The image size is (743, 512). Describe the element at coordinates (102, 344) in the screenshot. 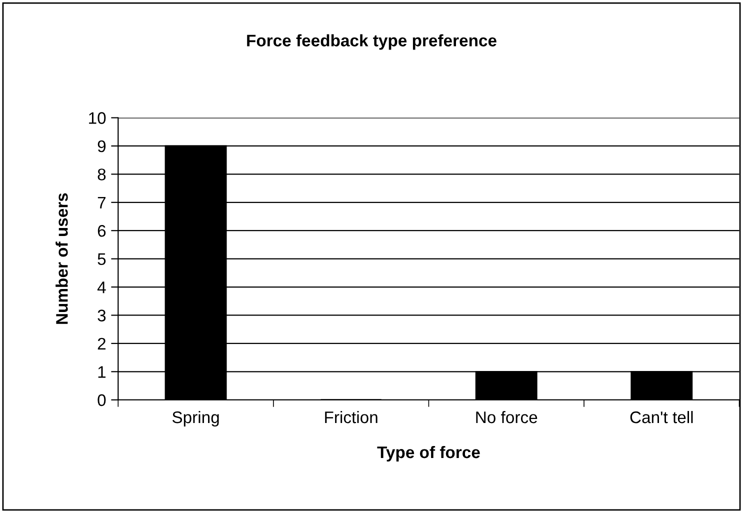

I see `y-tick-label: 2` at that location.